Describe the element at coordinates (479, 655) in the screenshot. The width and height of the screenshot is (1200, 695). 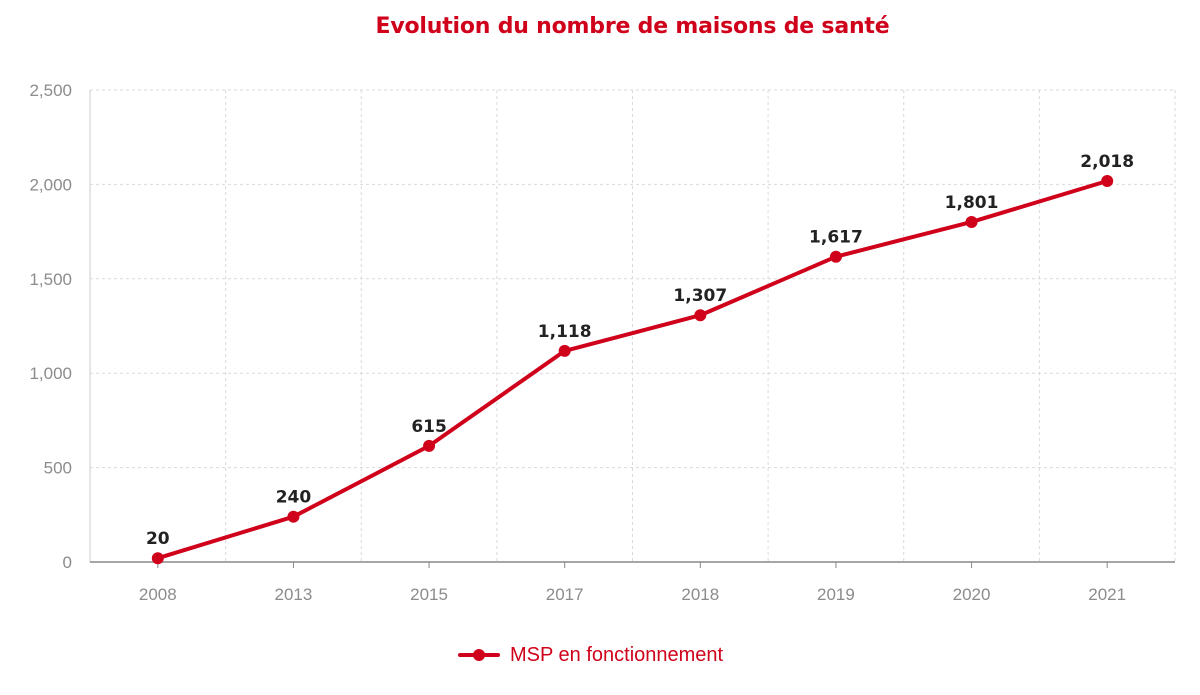
I see `legend-marker-icon` at that location.